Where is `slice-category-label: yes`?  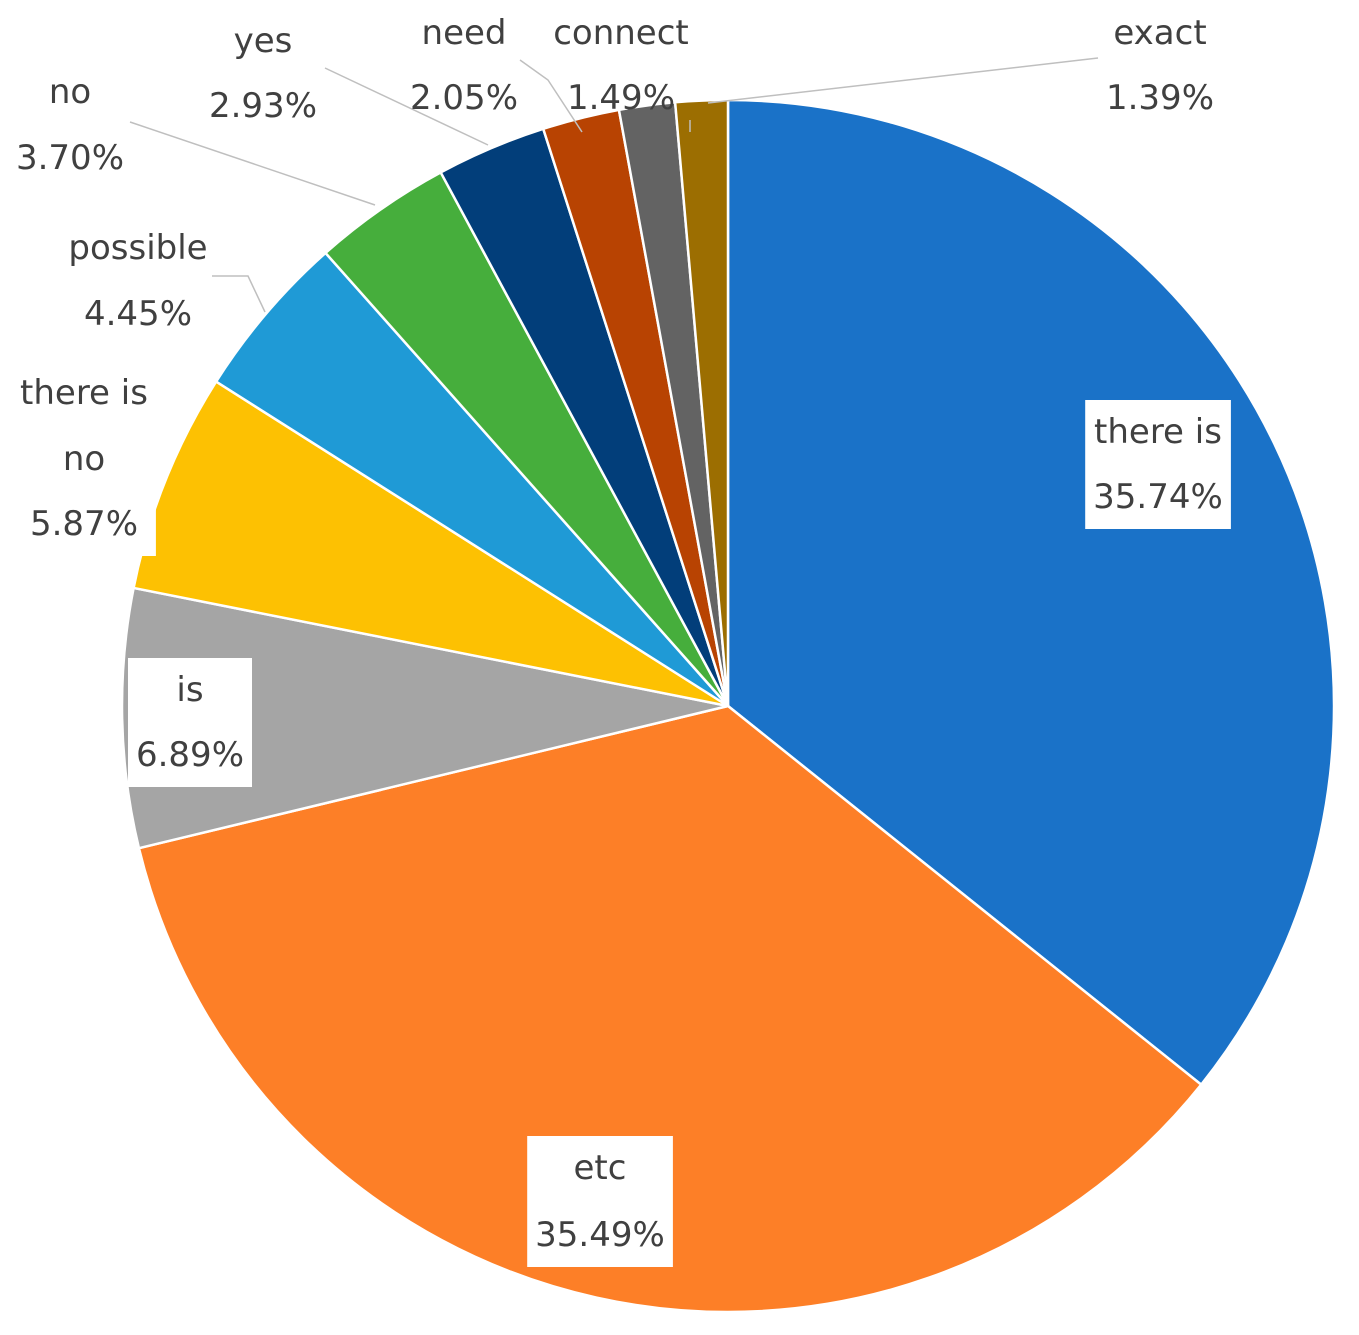 slice-category-label: yes is located at coordinates (263, 41).